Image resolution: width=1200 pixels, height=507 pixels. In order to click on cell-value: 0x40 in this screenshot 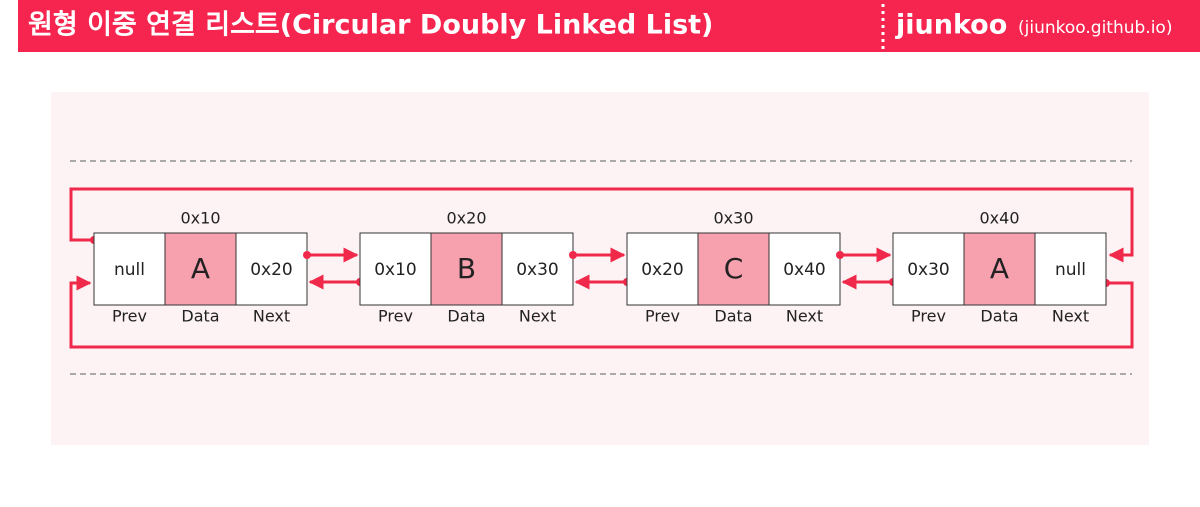, I will do `click(804, 270)`.